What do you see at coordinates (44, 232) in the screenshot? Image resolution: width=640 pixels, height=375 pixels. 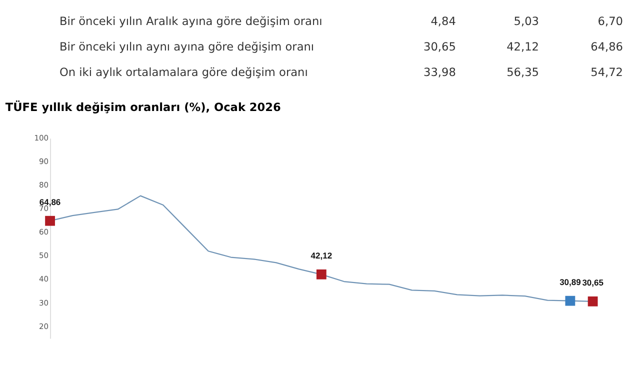 I see `y-tick-label: 60` at bounding box center [44, 232].